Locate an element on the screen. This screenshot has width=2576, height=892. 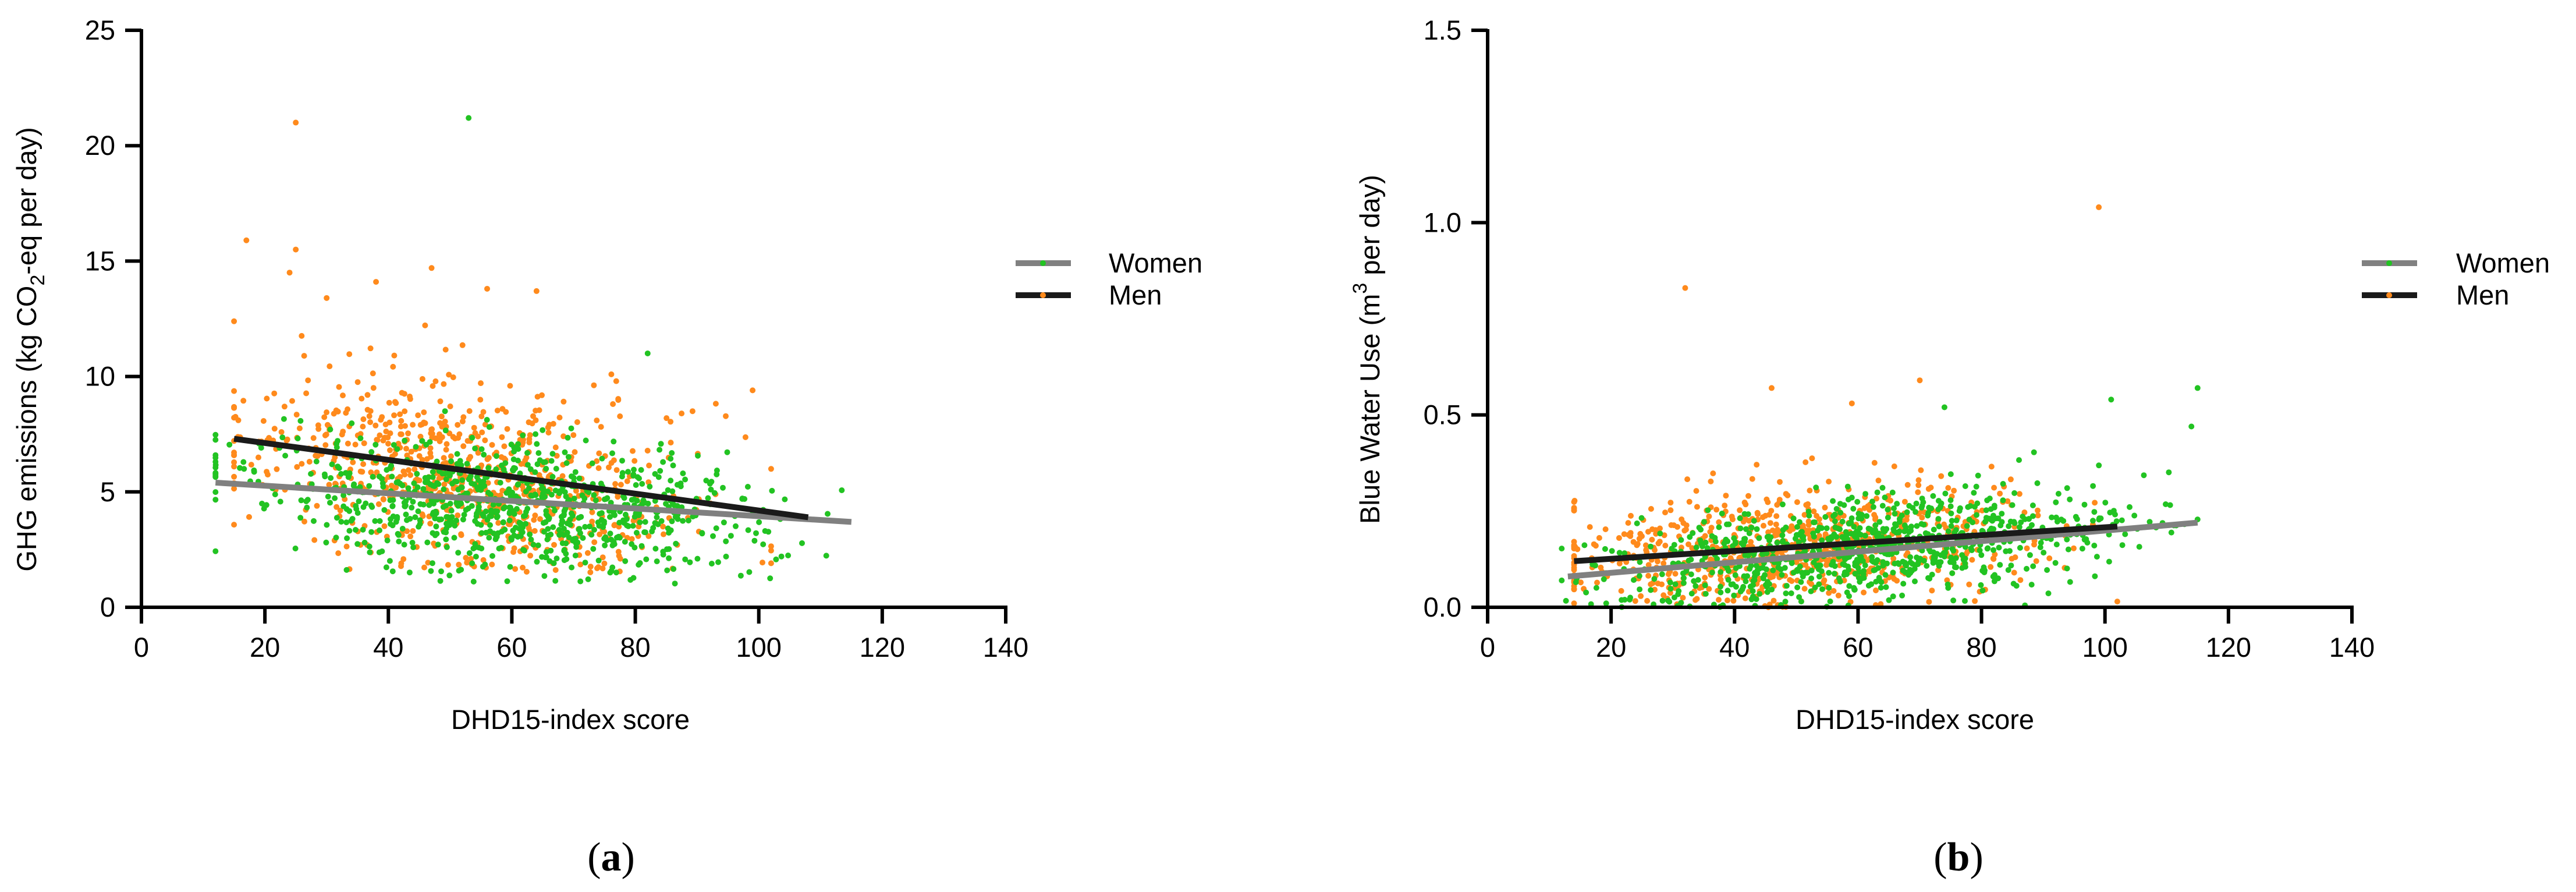
x-tick-label-b: 100 is located at coordinates (2105, 648).